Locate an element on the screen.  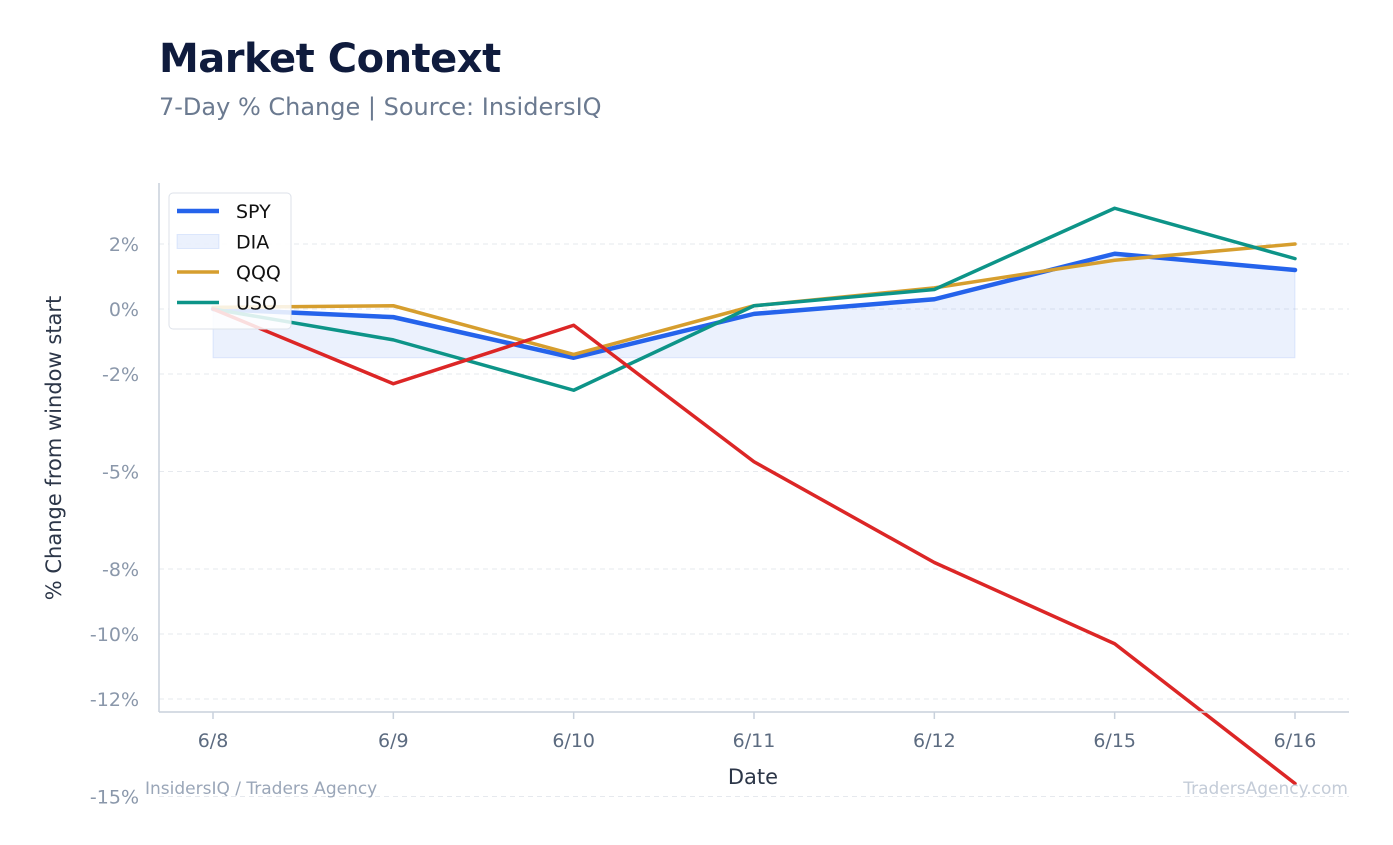
legend-swatch-dia is located at coordinates (198, 241).